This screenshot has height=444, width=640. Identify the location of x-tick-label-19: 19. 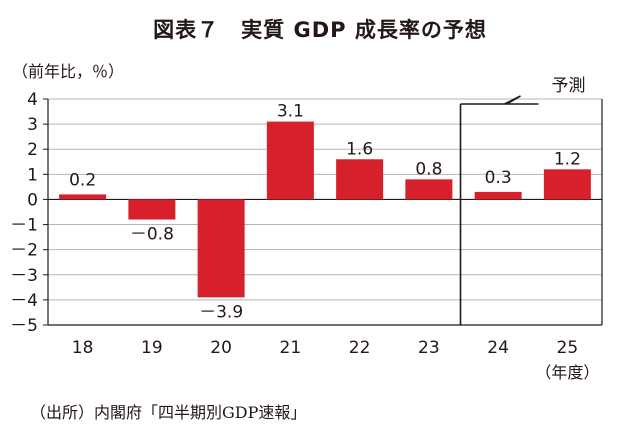
(152, 348).